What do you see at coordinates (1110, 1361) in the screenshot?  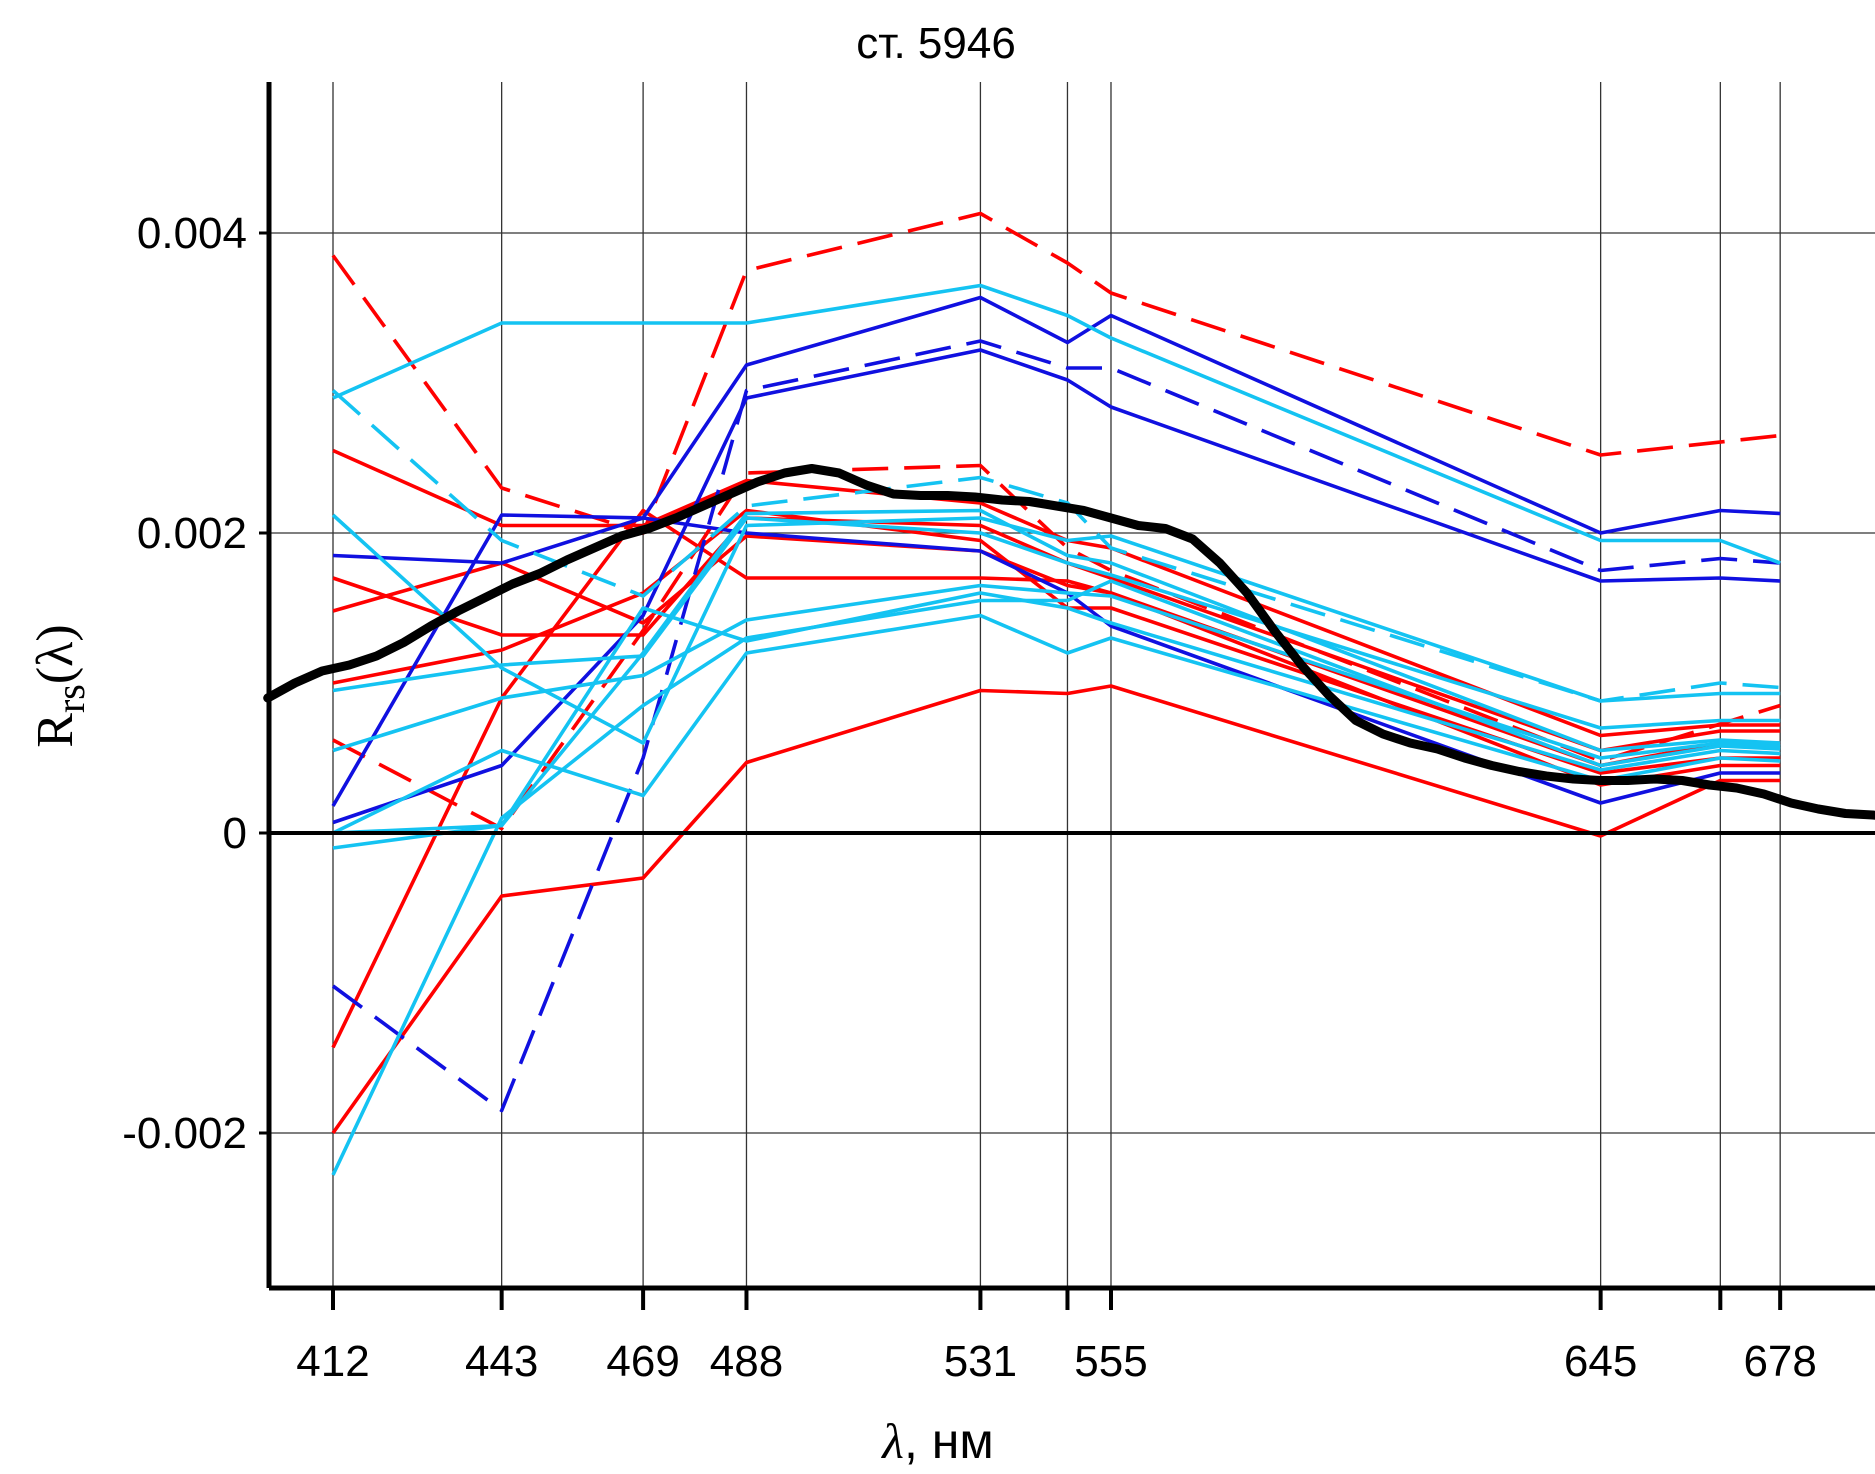 I see `x-tick-label: 555` at bounding box center [1110, 1361].